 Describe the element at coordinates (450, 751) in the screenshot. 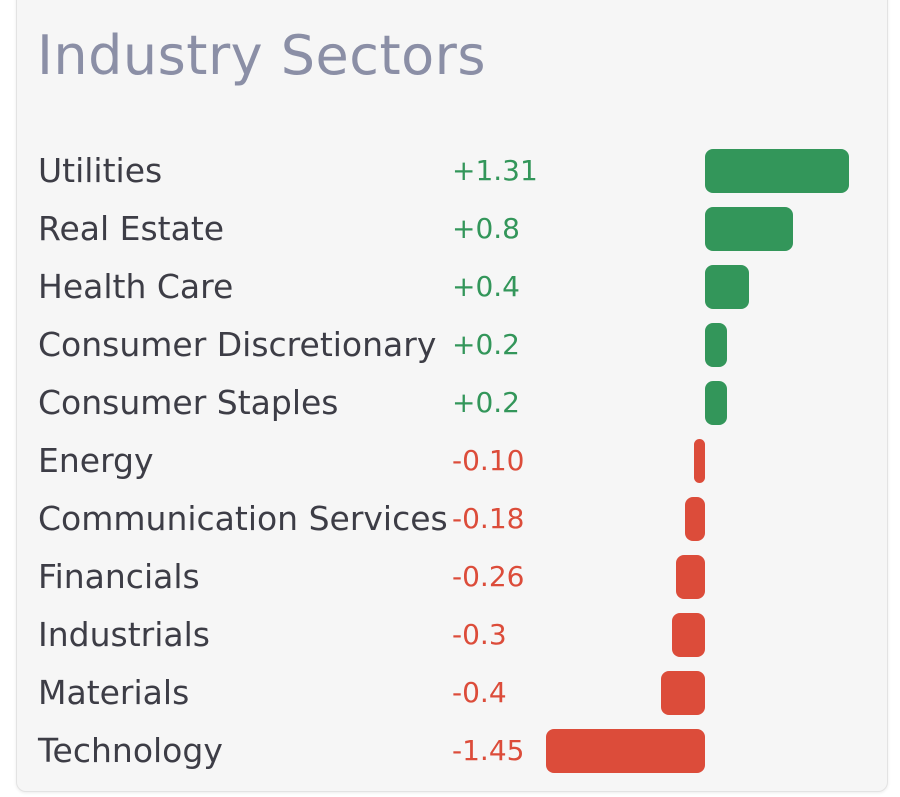

I see `sector-row: Technology -1.45` at that location.